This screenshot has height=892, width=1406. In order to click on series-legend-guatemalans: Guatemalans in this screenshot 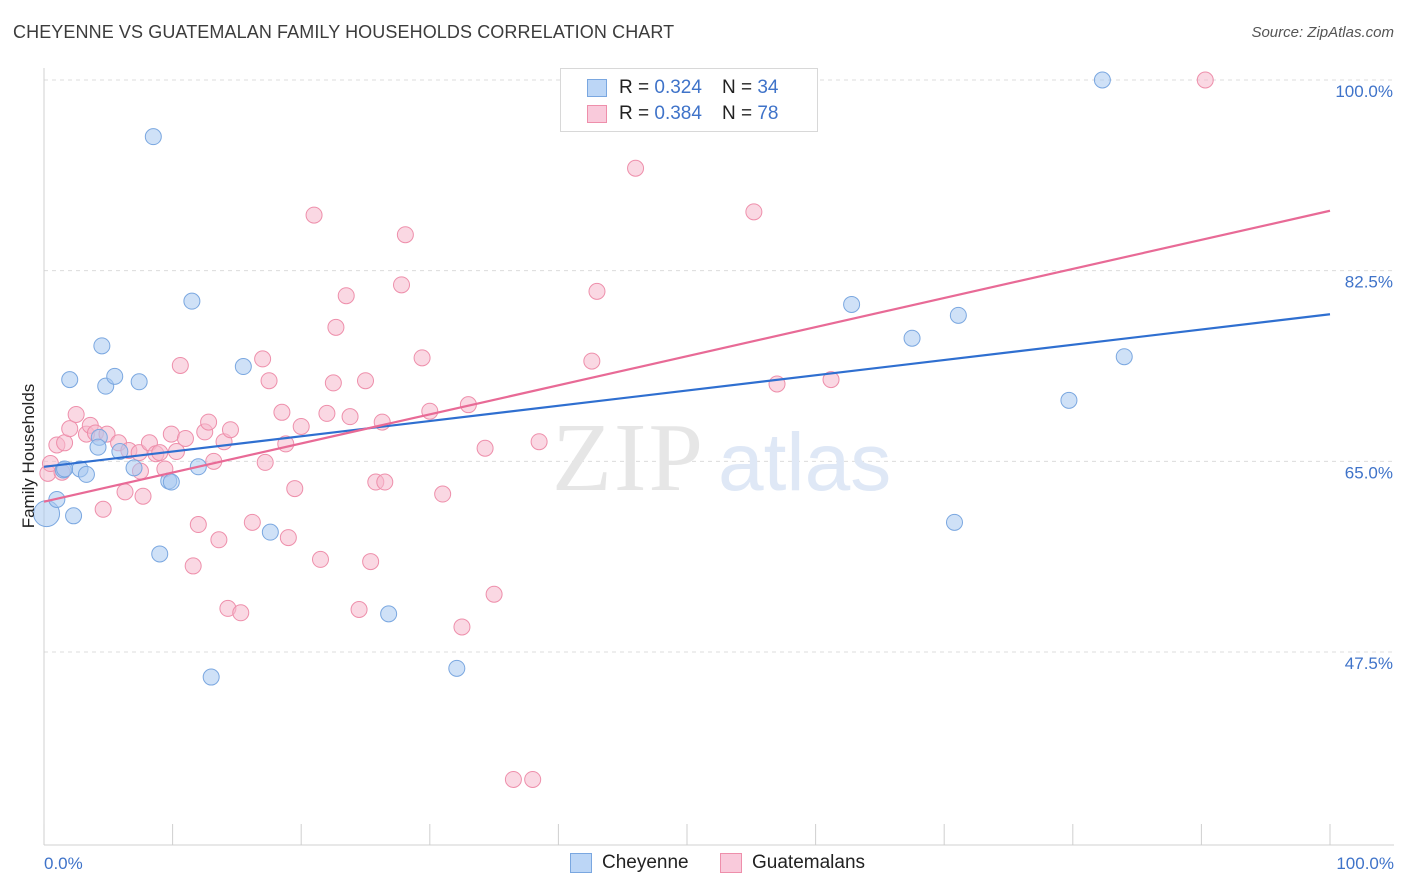, I will do `click(792, 863)`.